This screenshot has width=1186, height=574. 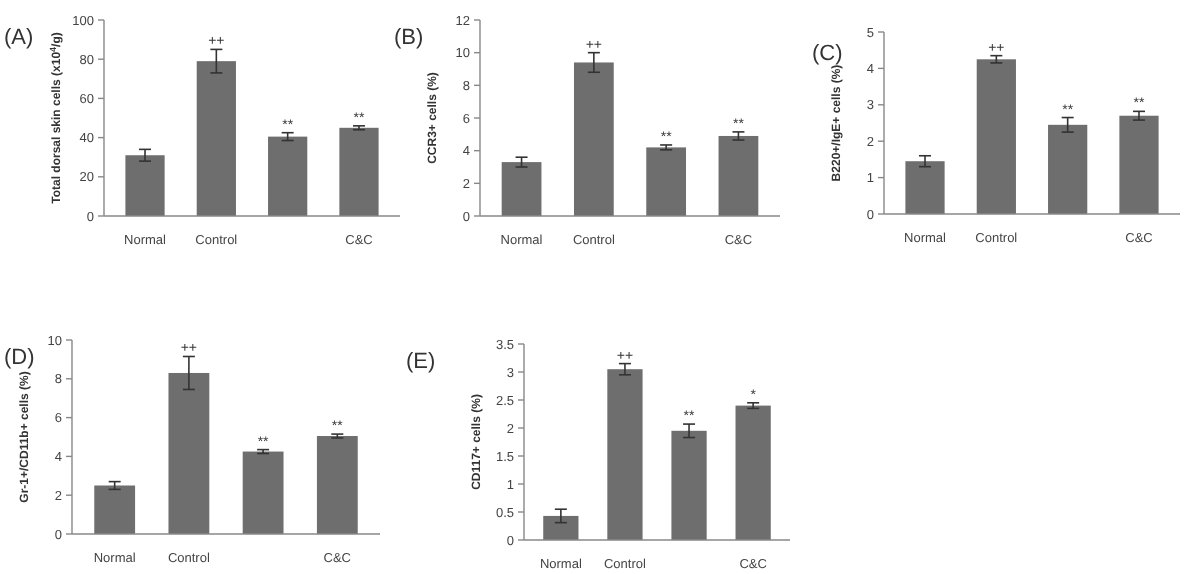 What do you see at coordinates (19, 358) in the screenshot?
I see `chart-title: (D)` at bounding box center [19, 358].